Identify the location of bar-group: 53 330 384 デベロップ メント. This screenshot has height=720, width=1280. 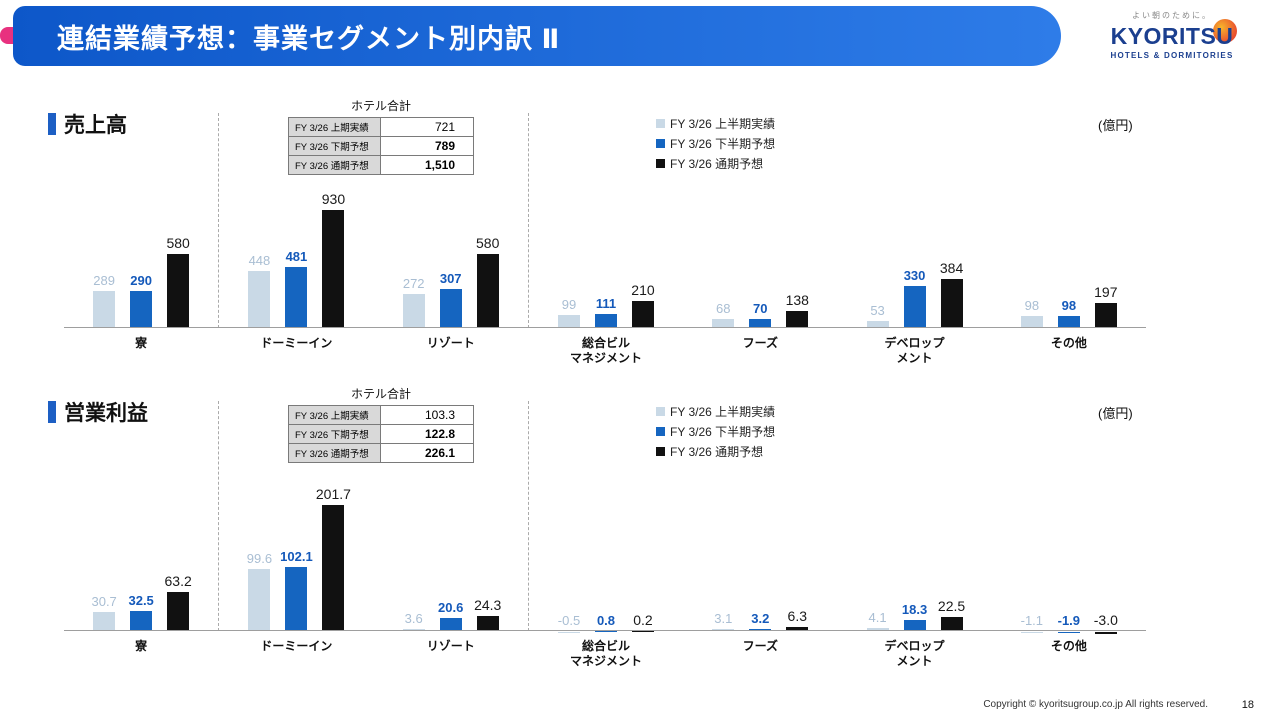
(914, 239).